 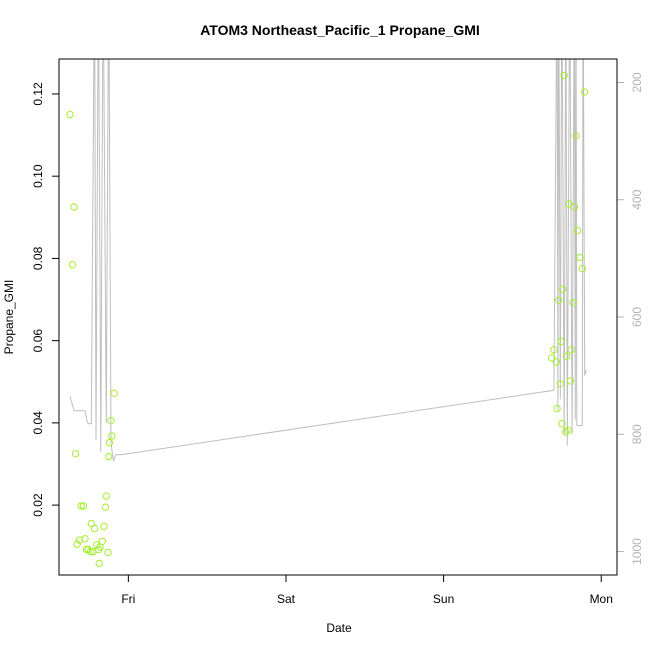 I want to click on y-tick-label: 0.10, so click(x=38, y=176).